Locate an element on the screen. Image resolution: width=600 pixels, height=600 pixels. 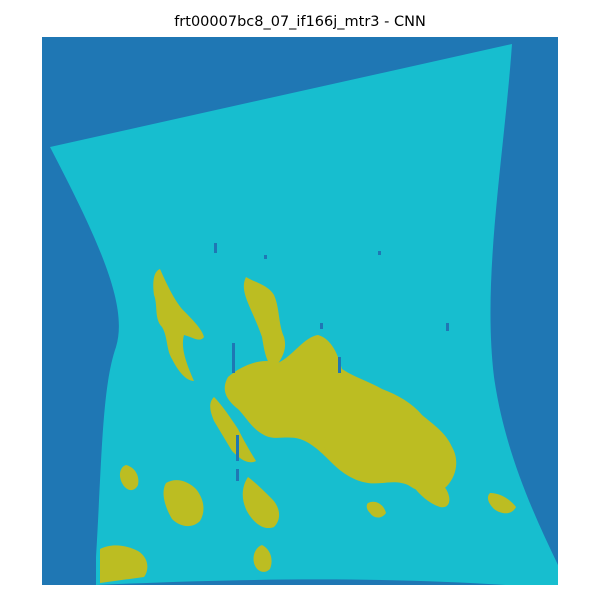
patch-upper-left is located at coordinates (178, 325).